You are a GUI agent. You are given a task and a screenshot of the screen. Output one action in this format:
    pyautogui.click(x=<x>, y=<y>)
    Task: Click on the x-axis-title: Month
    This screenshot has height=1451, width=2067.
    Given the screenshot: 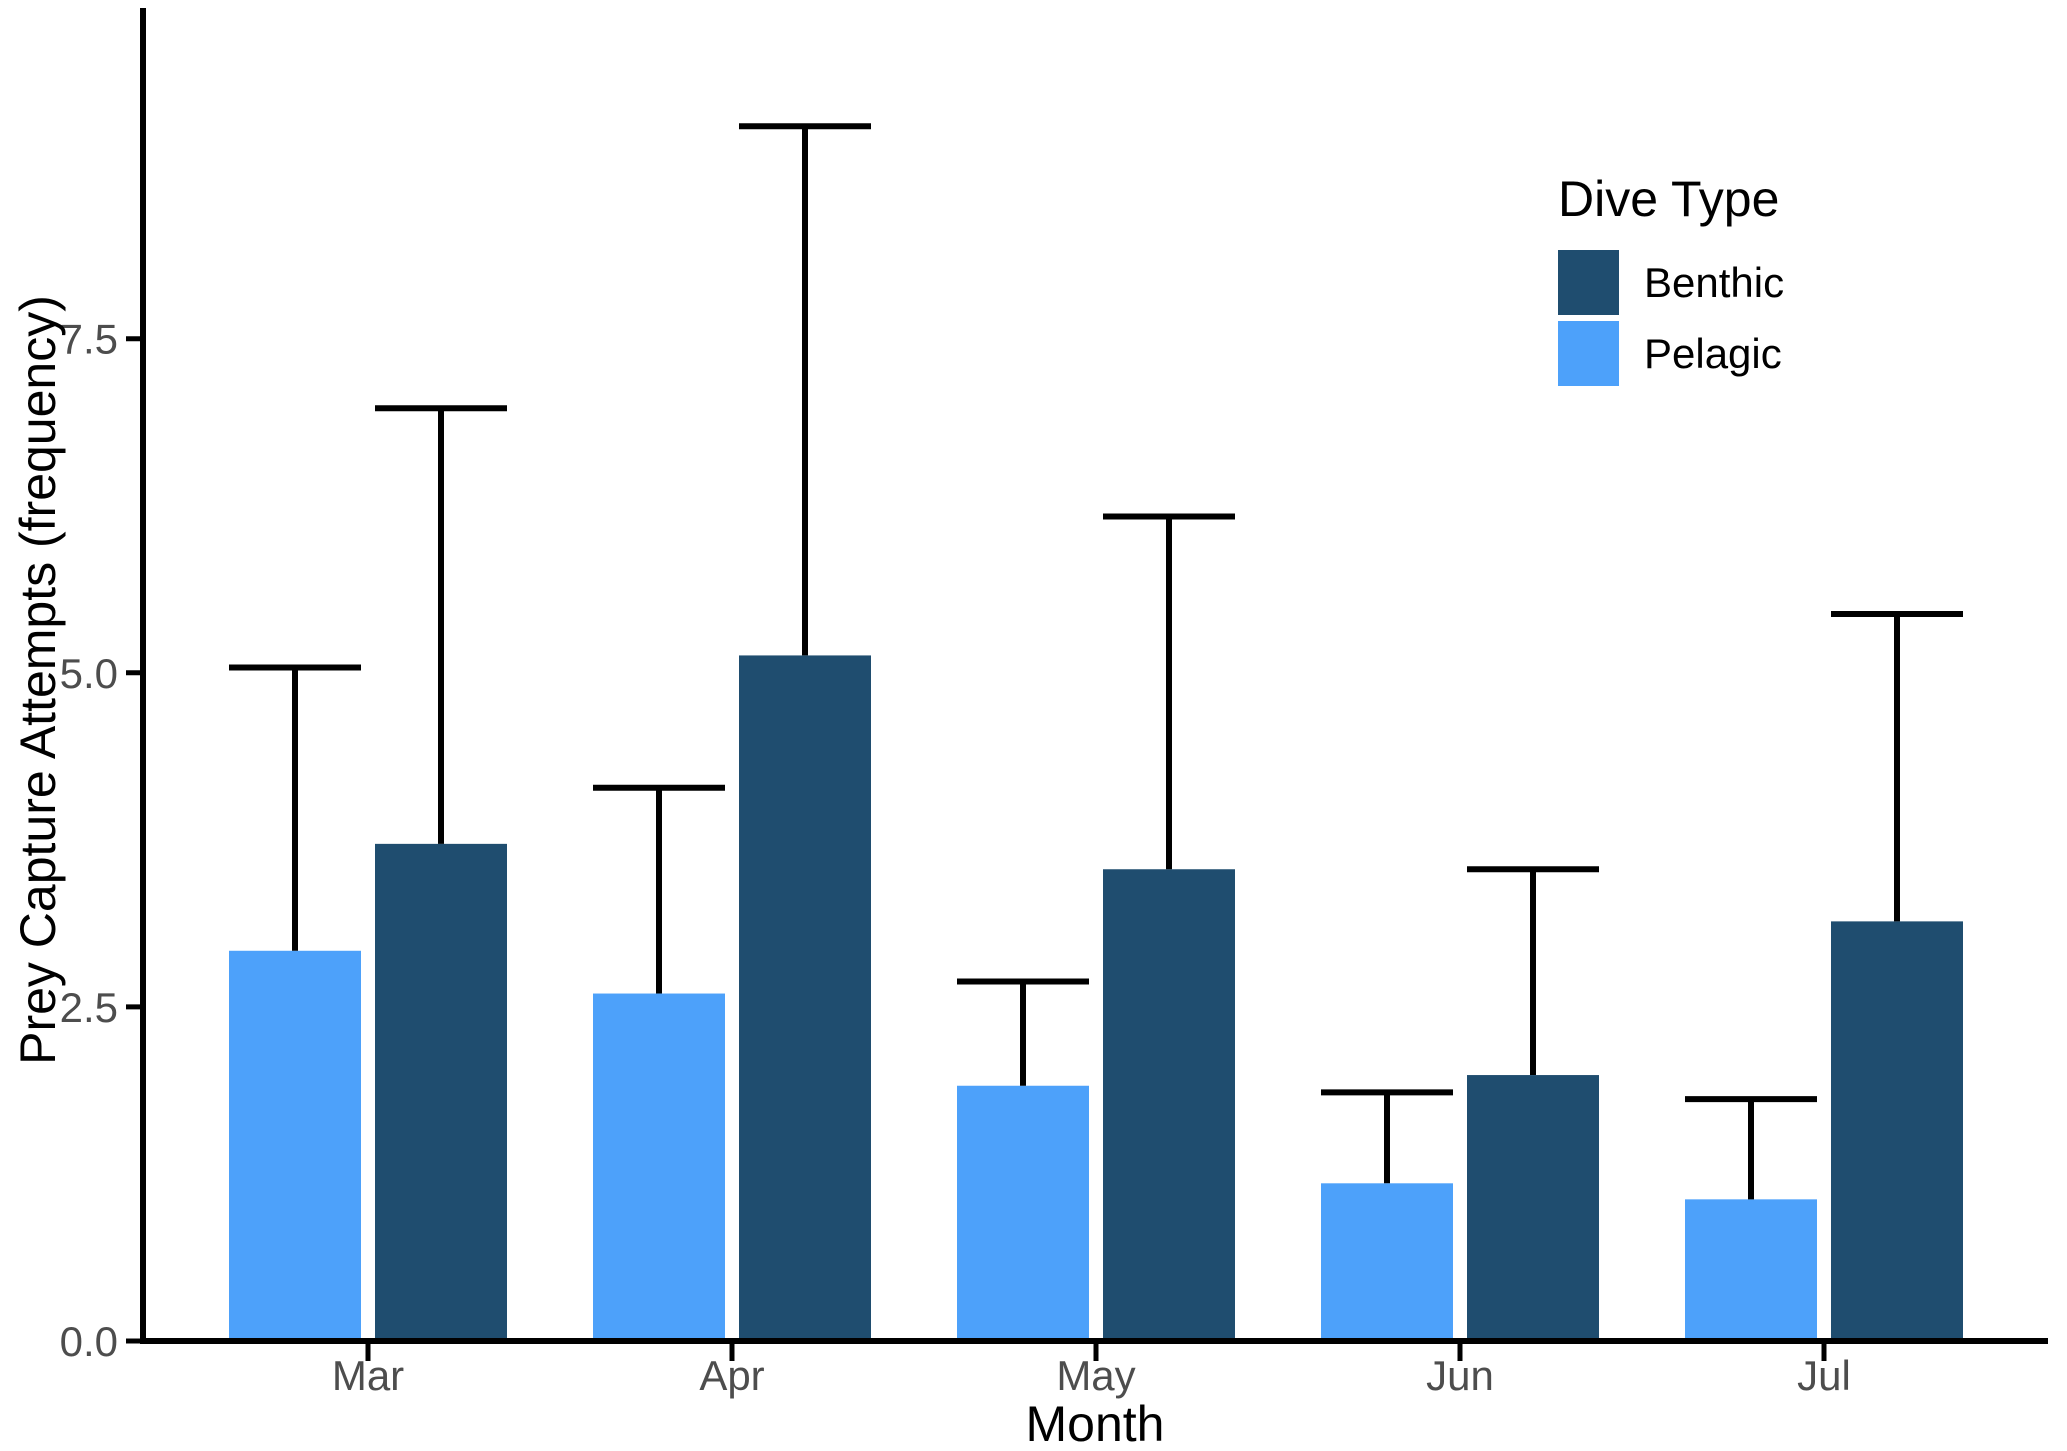 What is the action you would take?
    pyautogui.click(x=1095, y=1423)
    